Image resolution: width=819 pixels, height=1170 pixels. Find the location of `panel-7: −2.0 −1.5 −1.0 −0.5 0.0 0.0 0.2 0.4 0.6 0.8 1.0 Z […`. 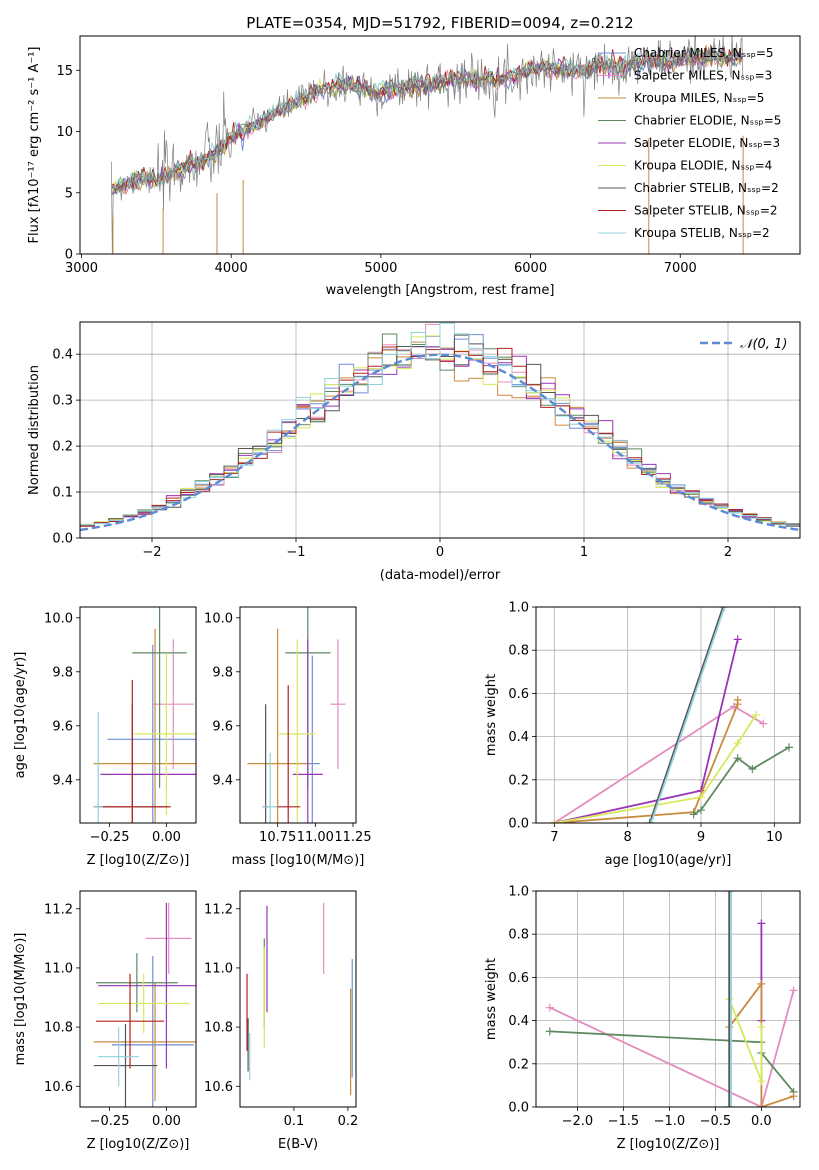

panel-7: −2.0 −1.5 −1.0 −0.5 0.0 0.0 0.2 0.4 0.6 0.8 1.0 Z [… is located at coordinates (642, 1018).